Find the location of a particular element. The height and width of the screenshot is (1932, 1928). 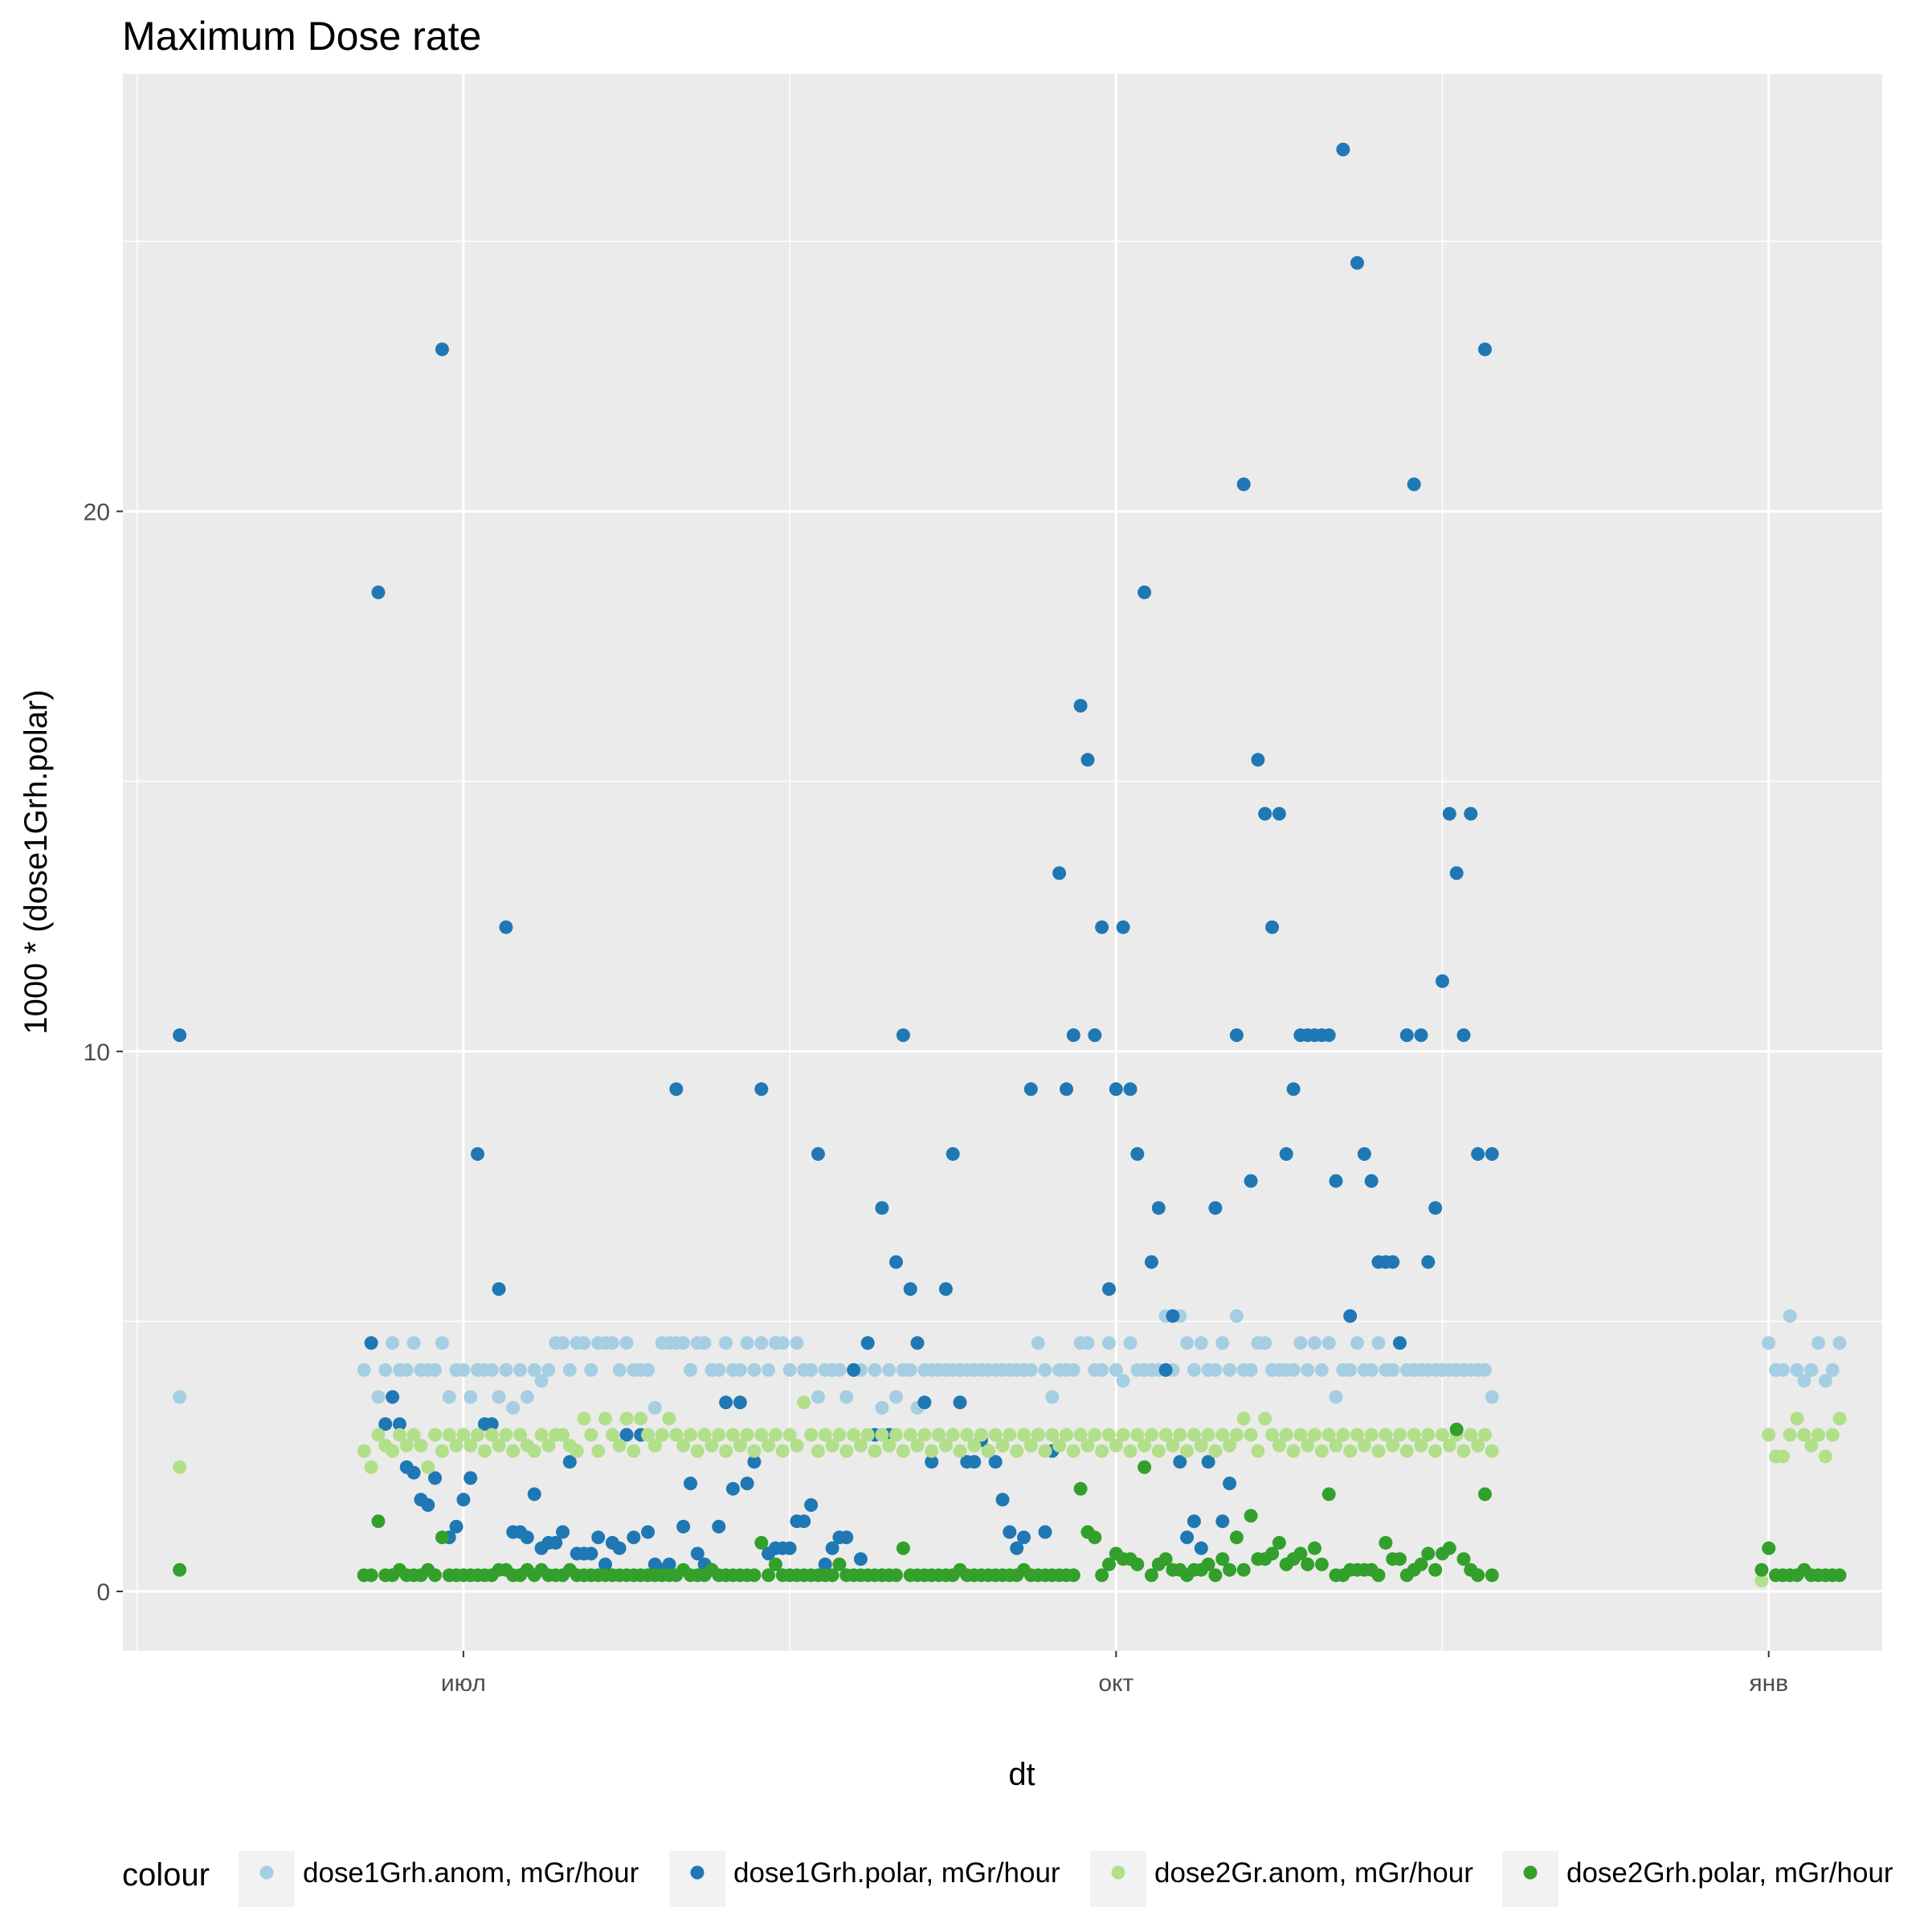

x-tick-label: июл is located at coordinates (464, 1684).